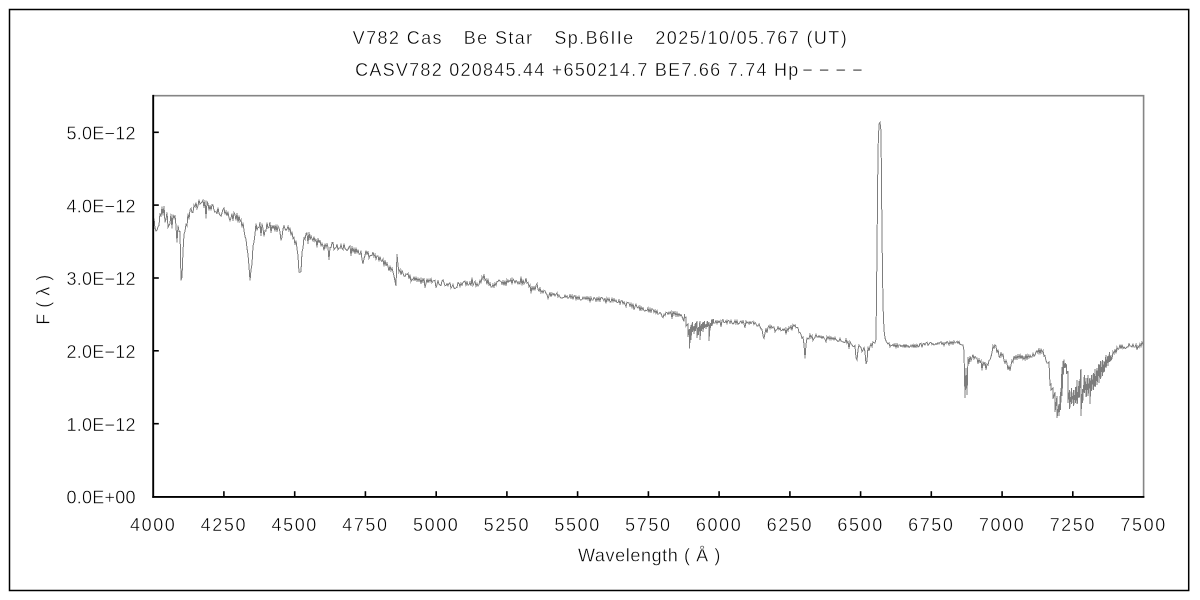 This screenshot has height=600, width=1200. What do you see at coordinates (100, 206) in the screenshot?
I see `svg-text: 4.0E−12` at bounding box center [100, 206].